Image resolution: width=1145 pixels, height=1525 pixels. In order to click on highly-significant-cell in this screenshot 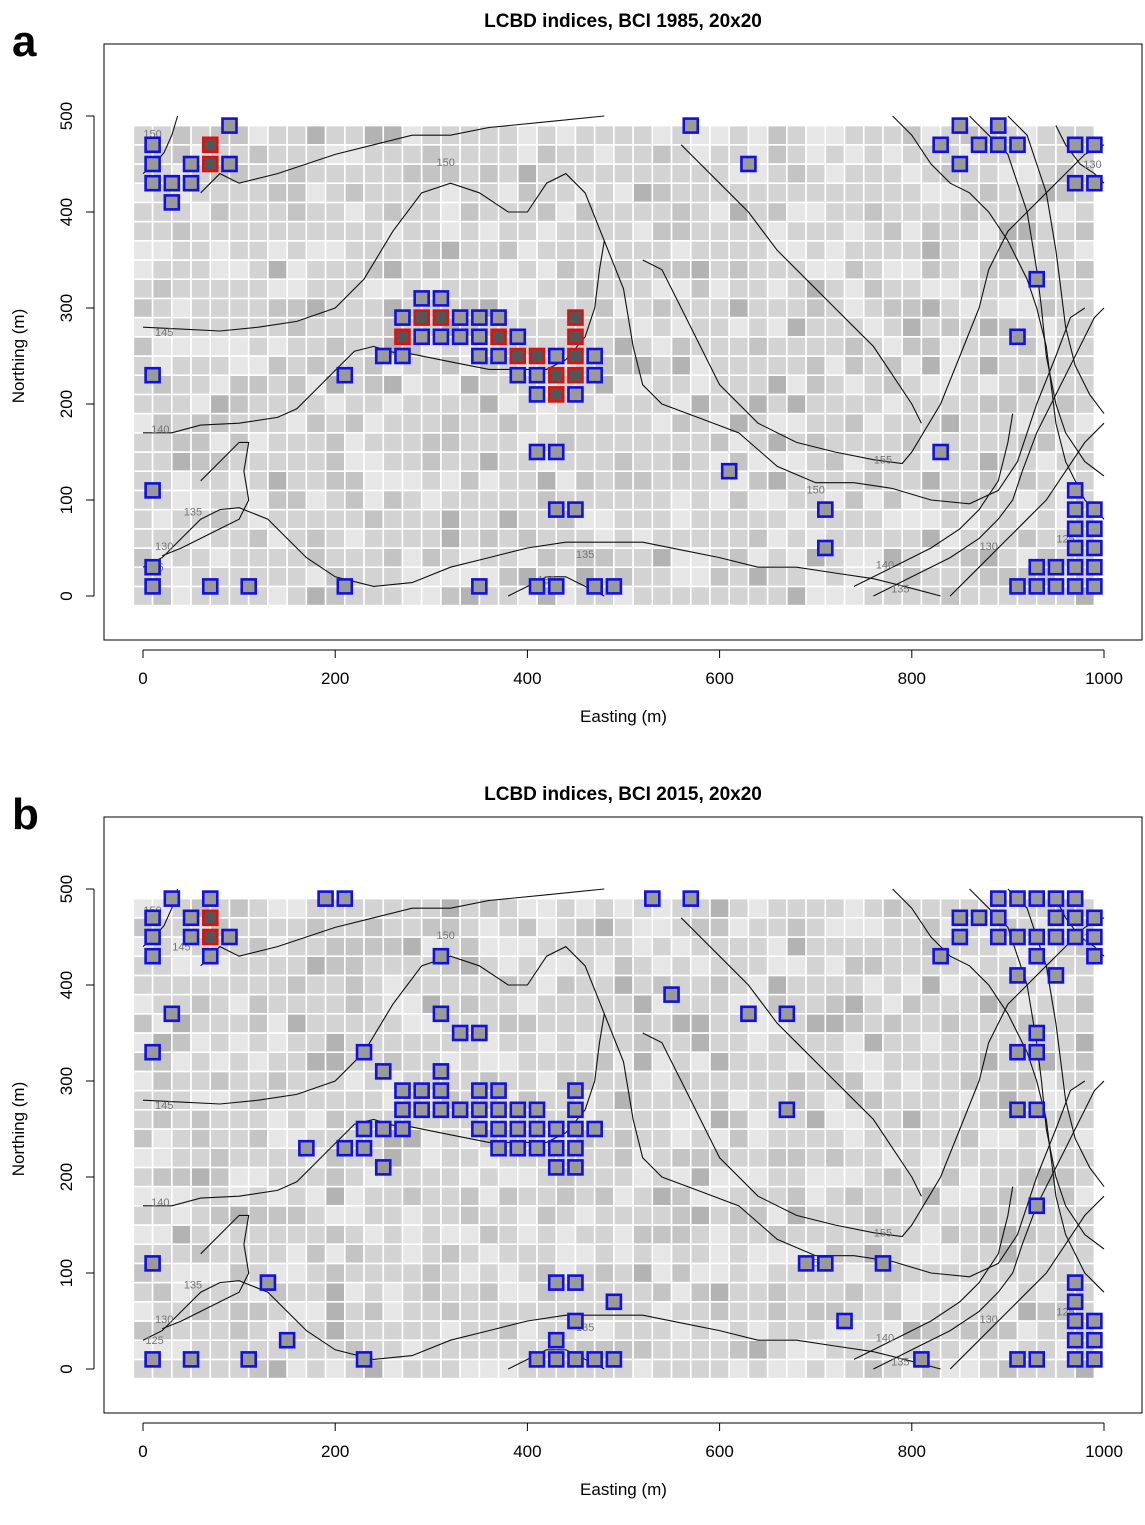, I will do `click(498, 337)`.